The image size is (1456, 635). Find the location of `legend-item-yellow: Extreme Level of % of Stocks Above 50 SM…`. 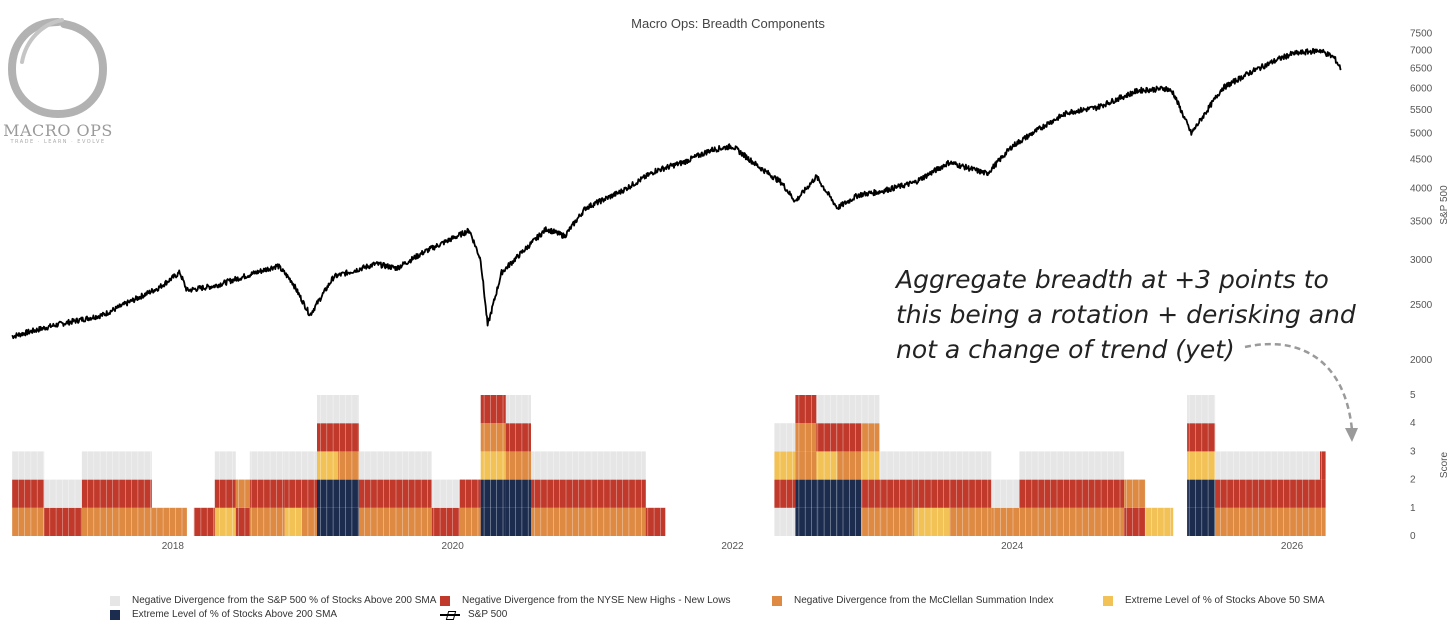

legend-item-yellow: Extreme Level of % of Stocks Above 50 SM… is located at coordinates (1214, 600).